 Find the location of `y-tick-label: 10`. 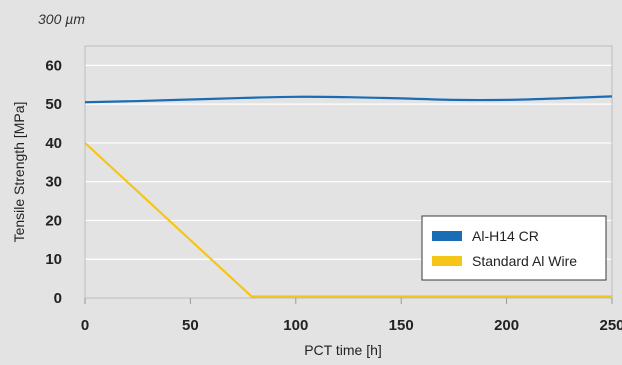

y-tick-label: 10 is located at coordinates (53, 259).